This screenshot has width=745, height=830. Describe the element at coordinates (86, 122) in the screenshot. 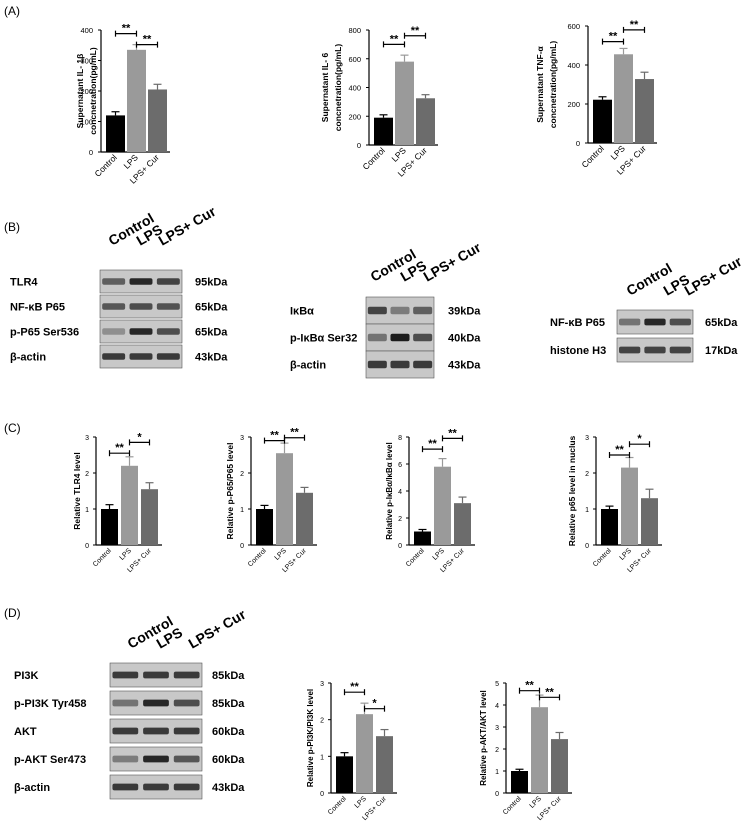

I see `y-tick-label: 100` at that location.